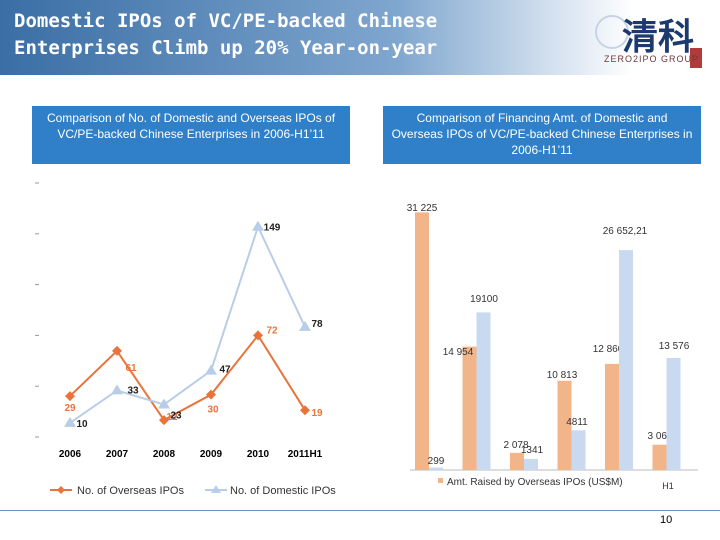 The image size is (720, 540). What do you see at coordinates (515, 445) in the screenshot?
I see `overseas-bar-label: 2 078` at bounding box center [515, 445].